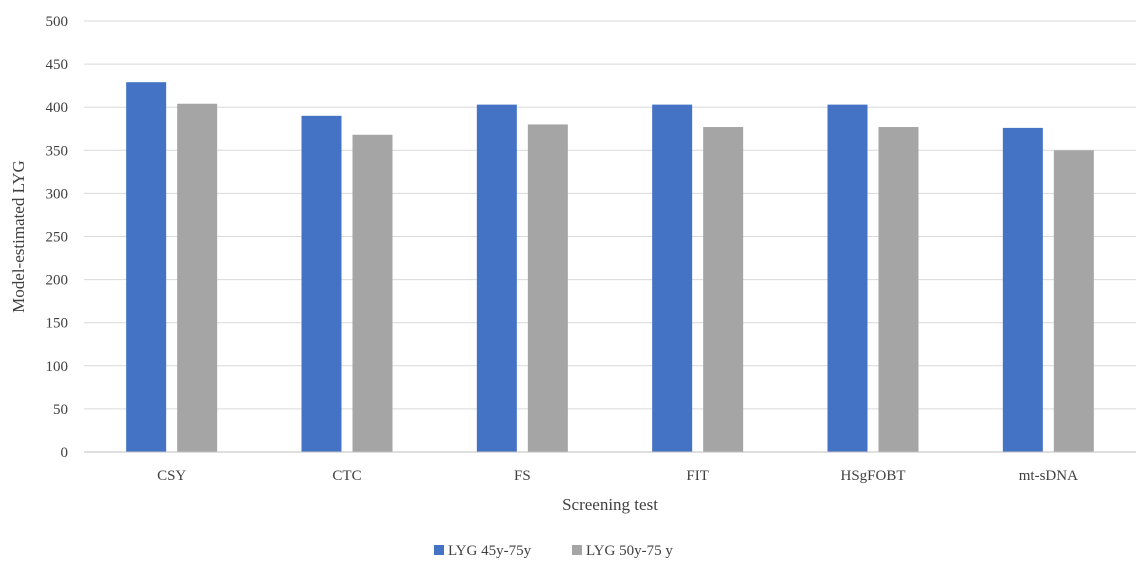  What do you see at coordinates (610, 504) in the screenshot?
I see `x-axis-title: Screening test` at bounding box center [610, 504].